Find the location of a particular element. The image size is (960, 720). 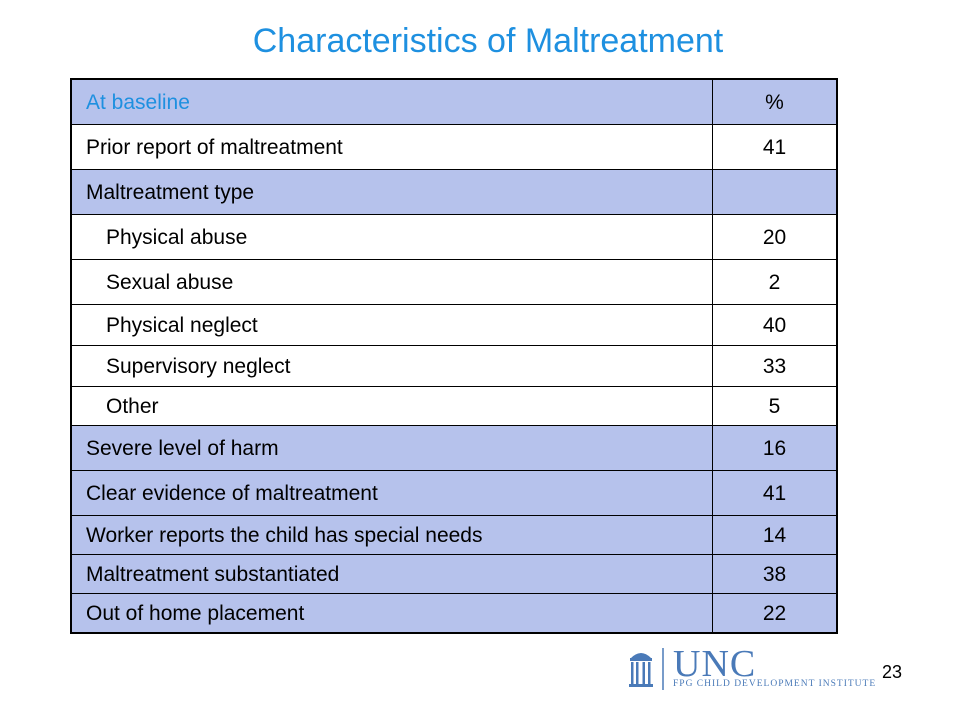

table-row: Clear evidence of maltreatment 41 is located at coordinates (454, 493).